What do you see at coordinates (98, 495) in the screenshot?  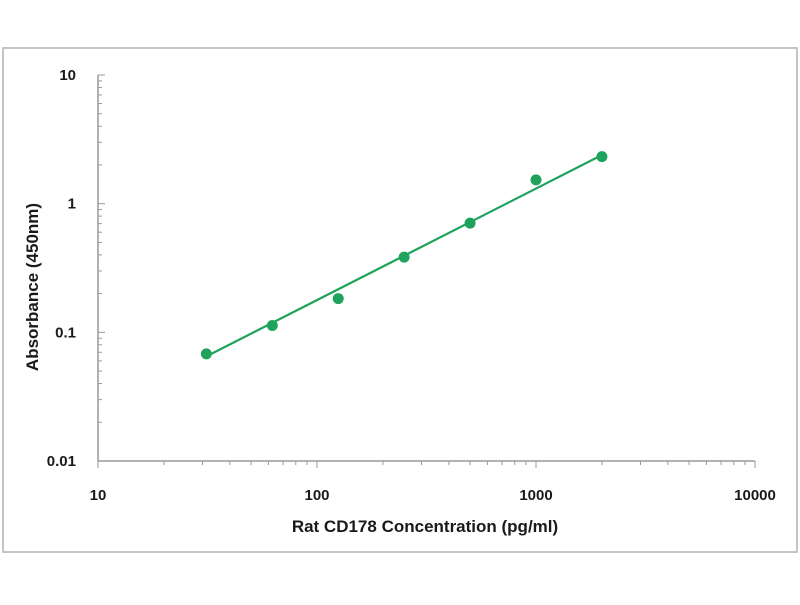 I see `x-tick-label: 10` at bounding box center [98, 495].